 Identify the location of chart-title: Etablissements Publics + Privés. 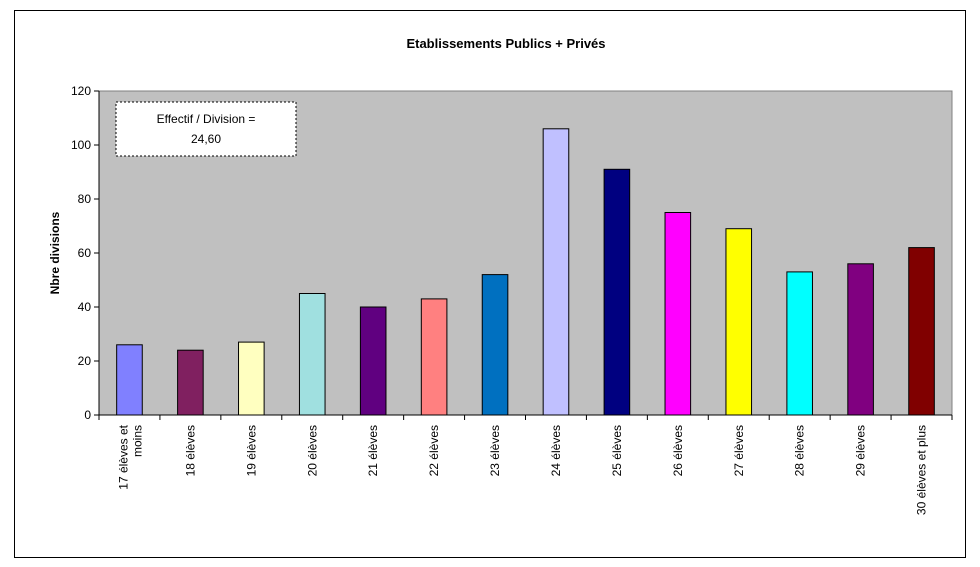
(505, 43).